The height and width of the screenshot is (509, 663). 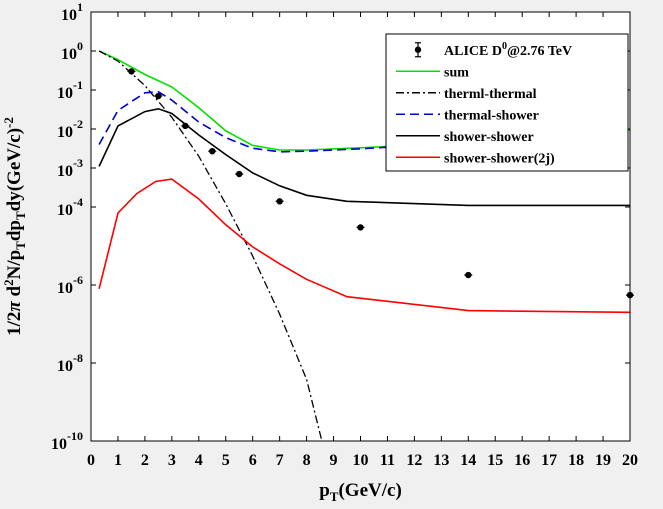 I want to click on legend-label: thermal-shower, so click(x=491, y=115).